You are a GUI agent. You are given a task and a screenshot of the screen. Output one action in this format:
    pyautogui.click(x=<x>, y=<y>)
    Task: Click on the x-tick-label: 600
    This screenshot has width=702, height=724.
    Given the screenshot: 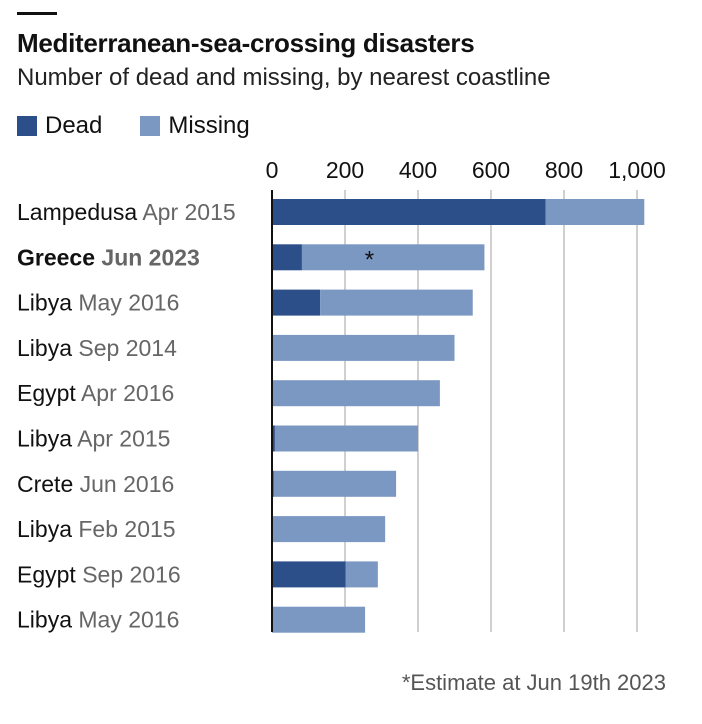 What is the action you would take?
    pyautogui.click(x=491, y=170)
    